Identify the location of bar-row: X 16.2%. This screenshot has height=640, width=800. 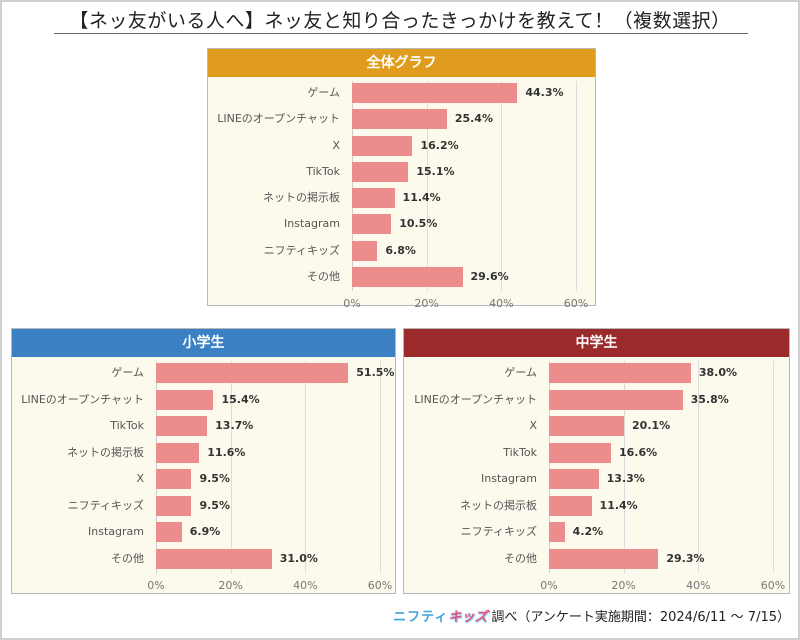
(454, 148).